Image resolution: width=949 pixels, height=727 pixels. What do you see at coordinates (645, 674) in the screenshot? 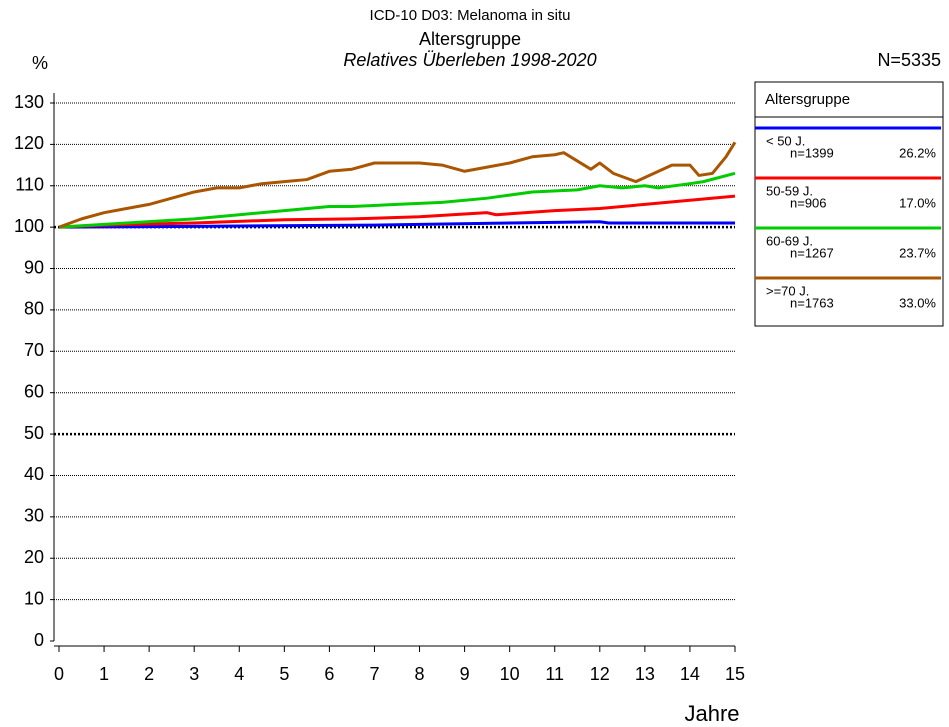
I see `x-tick-label: 13` at bounding box center [645, 674].